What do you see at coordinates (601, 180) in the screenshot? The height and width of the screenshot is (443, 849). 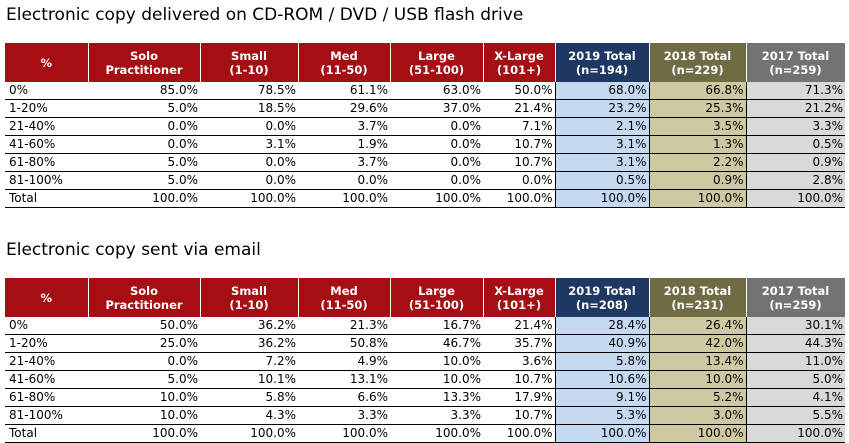 I see `table-cell: 0.5%` at bounding box center [601, 180].